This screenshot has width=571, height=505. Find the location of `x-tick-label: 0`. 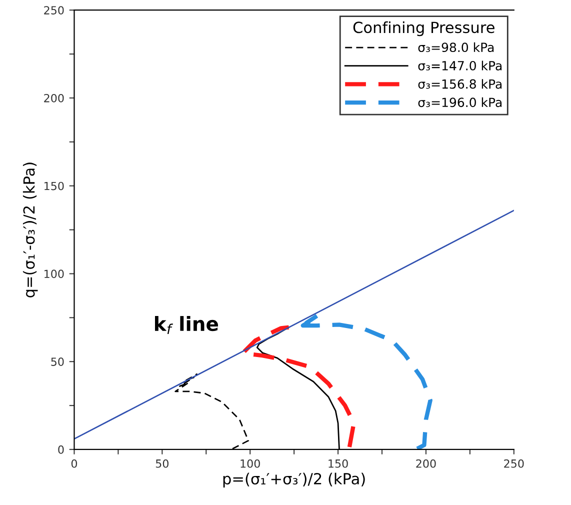

x-tick-label: 0 is located at coordinates (74, 463).